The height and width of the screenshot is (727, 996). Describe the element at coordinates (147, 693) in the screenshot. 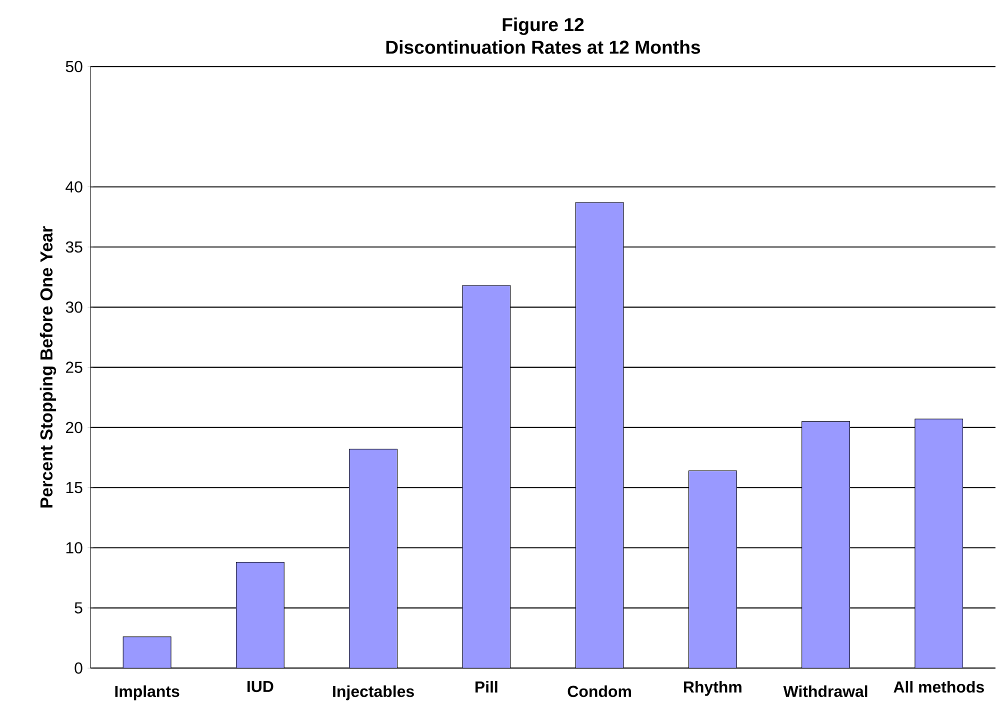

I see `x-tick-label: Implants` at that location.